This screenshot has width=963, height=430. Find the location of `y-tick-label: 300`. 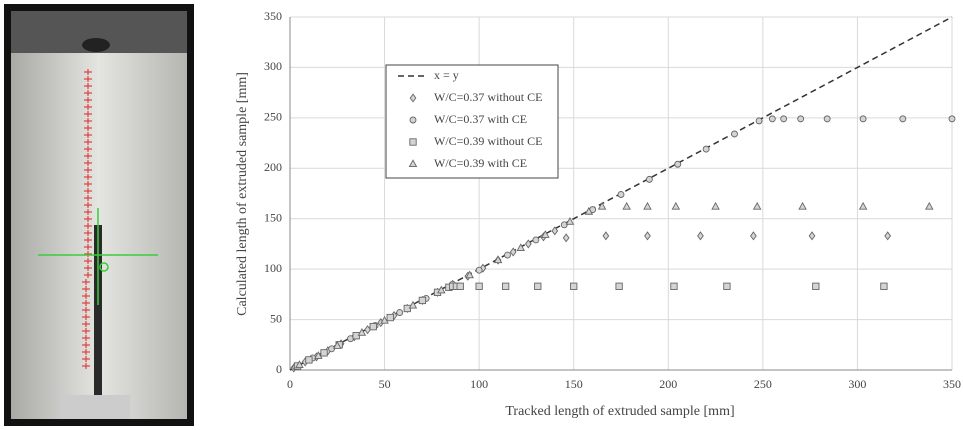

y-tick-label: 300 is located at coordinates (273, 66).